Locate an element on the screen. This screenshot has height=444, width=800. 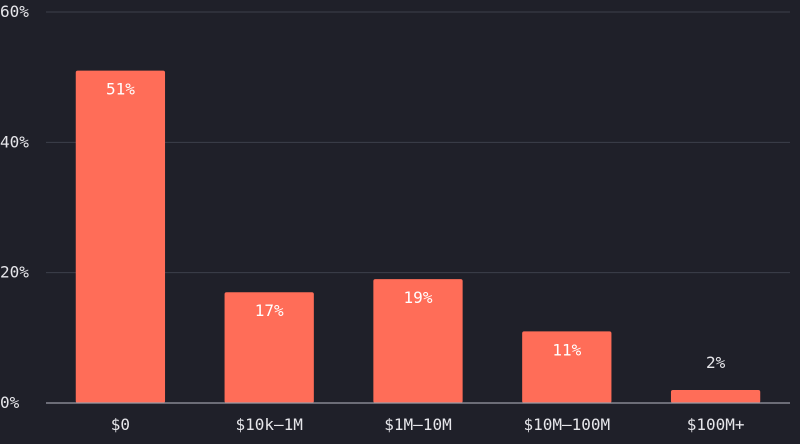
data-label: 17% is located at coordinates (269, 310).